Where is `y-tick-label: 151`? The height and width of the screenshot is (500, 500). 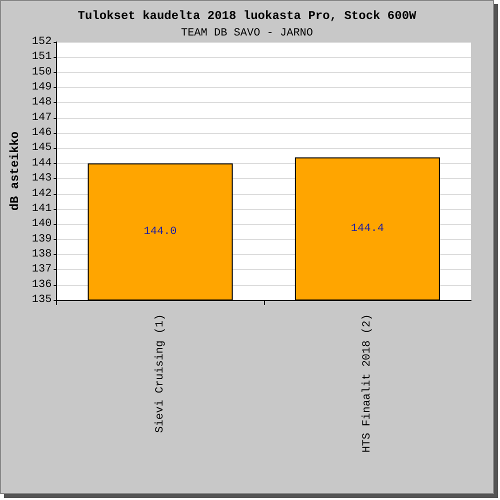
y-tick-label: 151 is located at coordinates (42, 57).